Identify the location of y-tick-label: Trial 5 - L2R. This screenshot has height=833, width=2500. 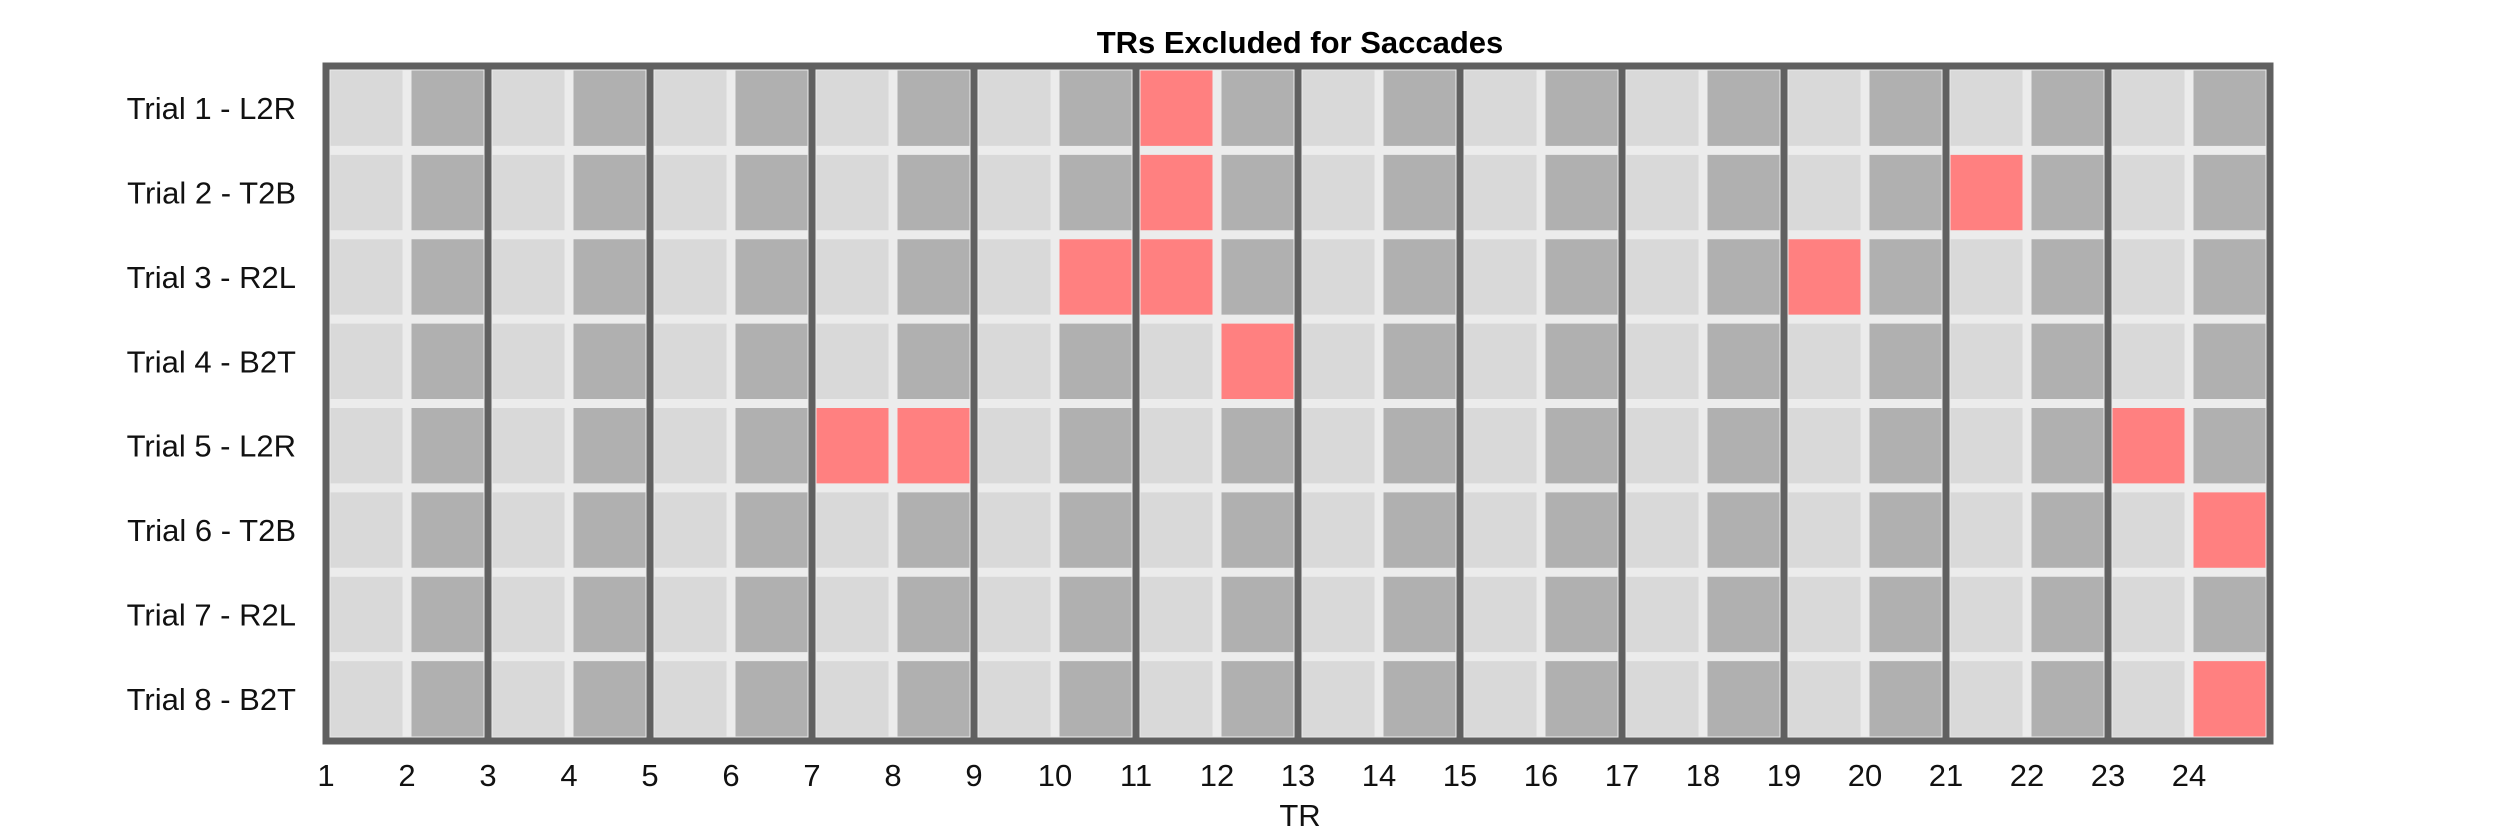
(211, 446).